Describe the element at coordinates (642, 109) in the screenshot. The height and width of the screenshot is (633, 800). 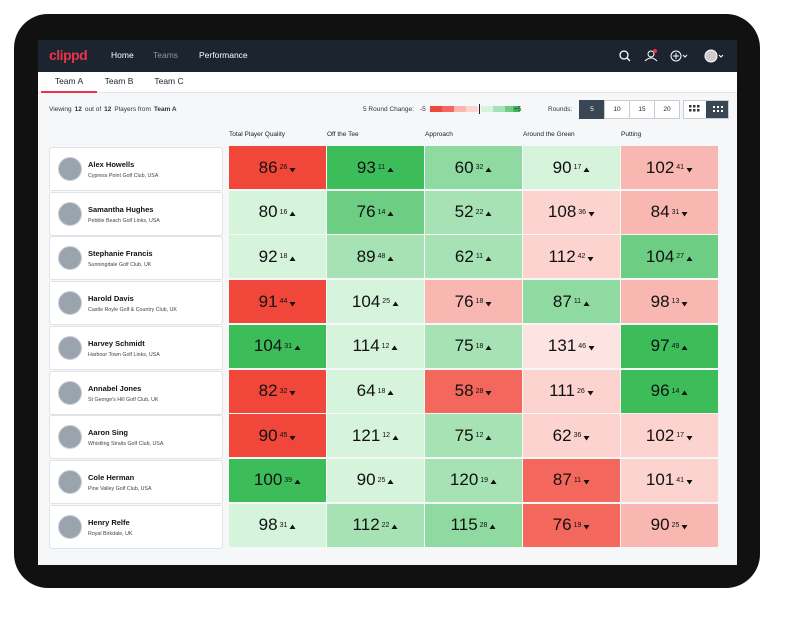
I see `rounds-button: 15` at that location.